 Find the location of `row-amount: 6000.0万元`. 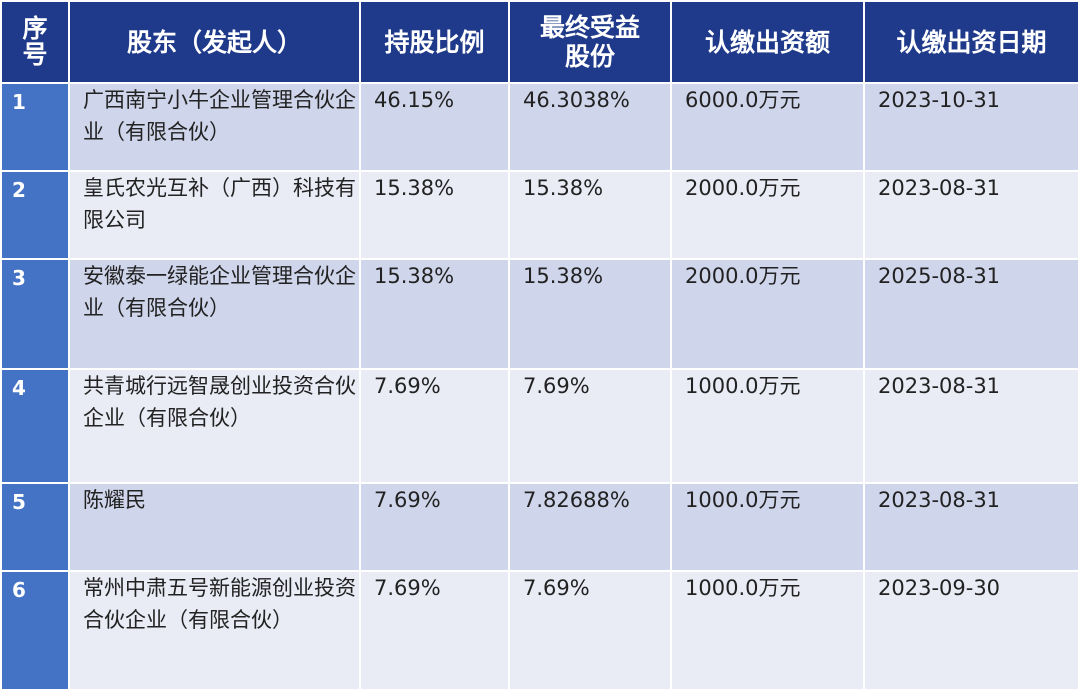

row-amount: 6000.0万元 is located at coordinates (767, 127).